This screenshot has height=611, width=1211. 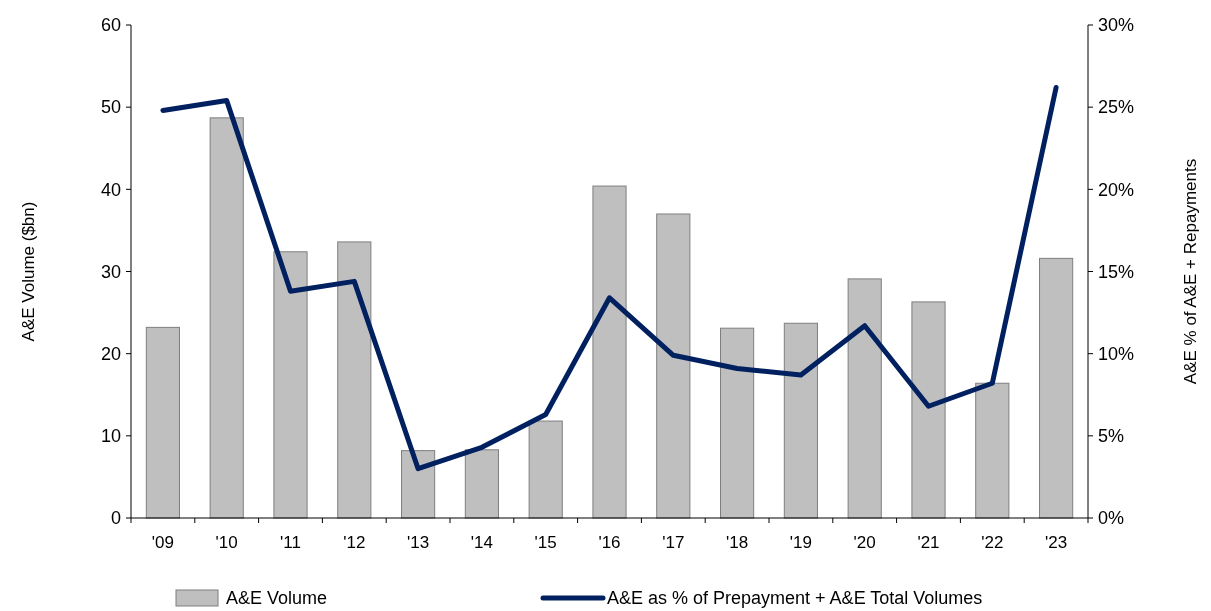 I want to click on x-tick-label: '22, so click(x=992, y=542).